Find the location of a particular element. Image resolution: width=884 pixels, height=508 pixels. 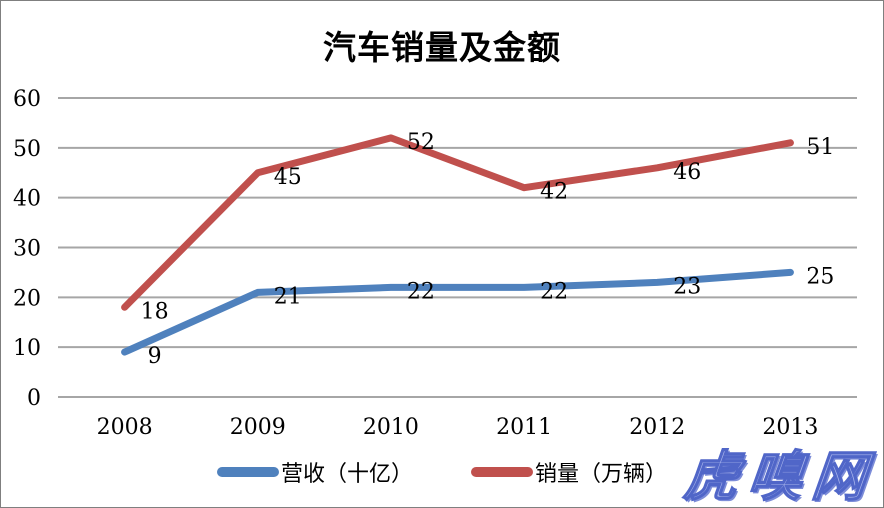

chart-title: 汽车销量及金额 is located at coordinates (442, 47).